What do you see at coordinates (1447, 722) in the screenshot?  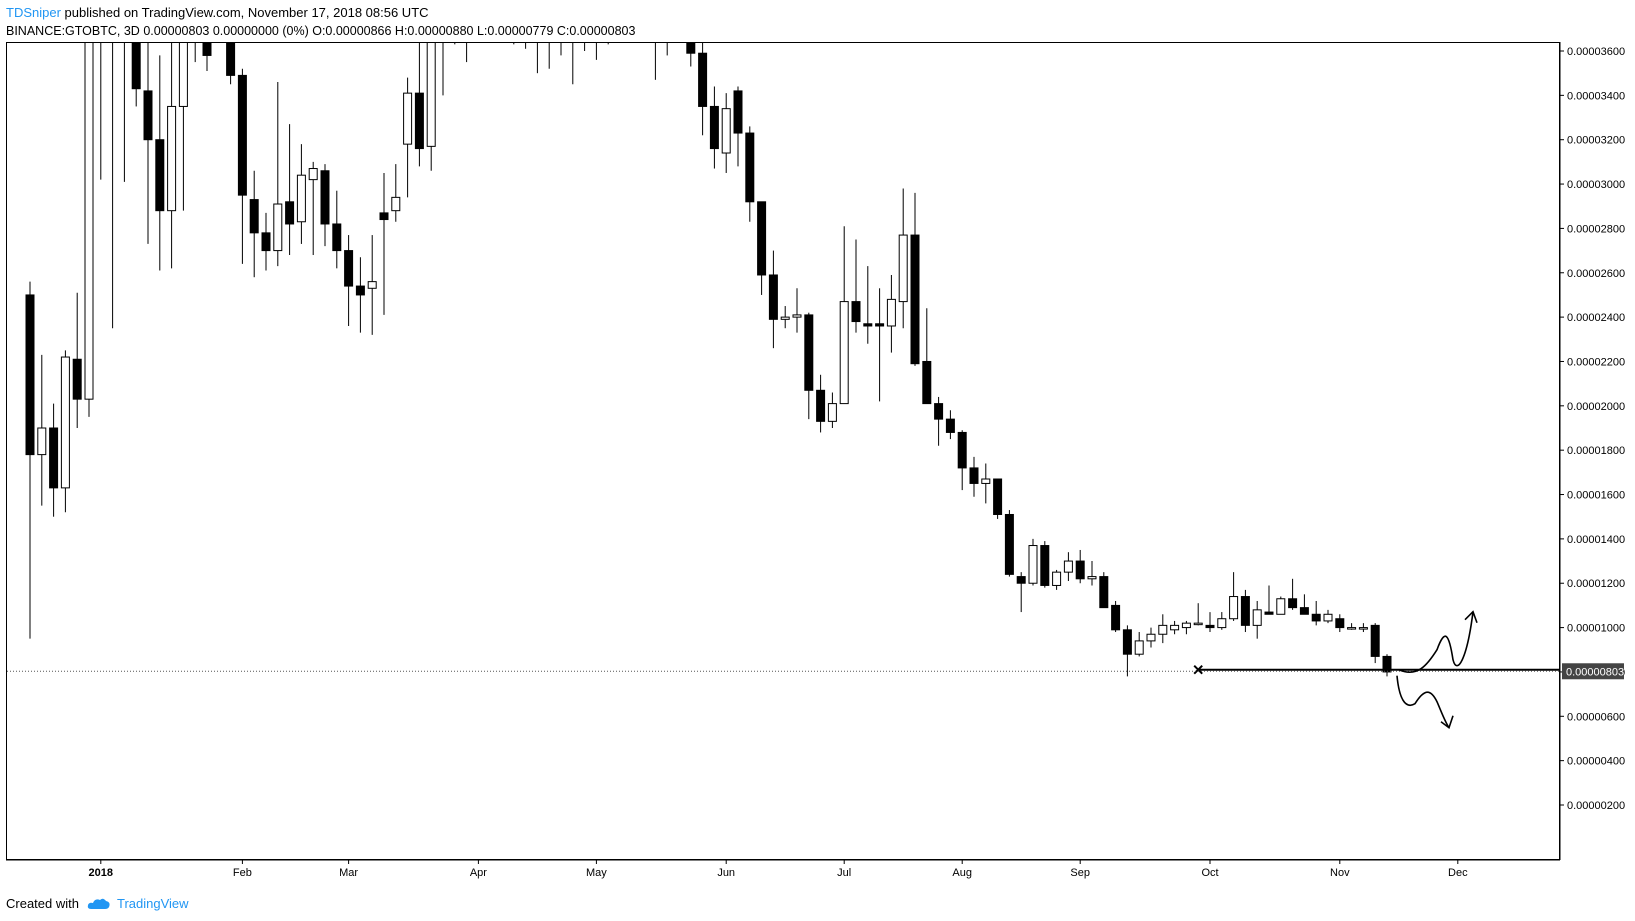 I see `arrow-down-head-icon` at bounding box center [1447, 722].